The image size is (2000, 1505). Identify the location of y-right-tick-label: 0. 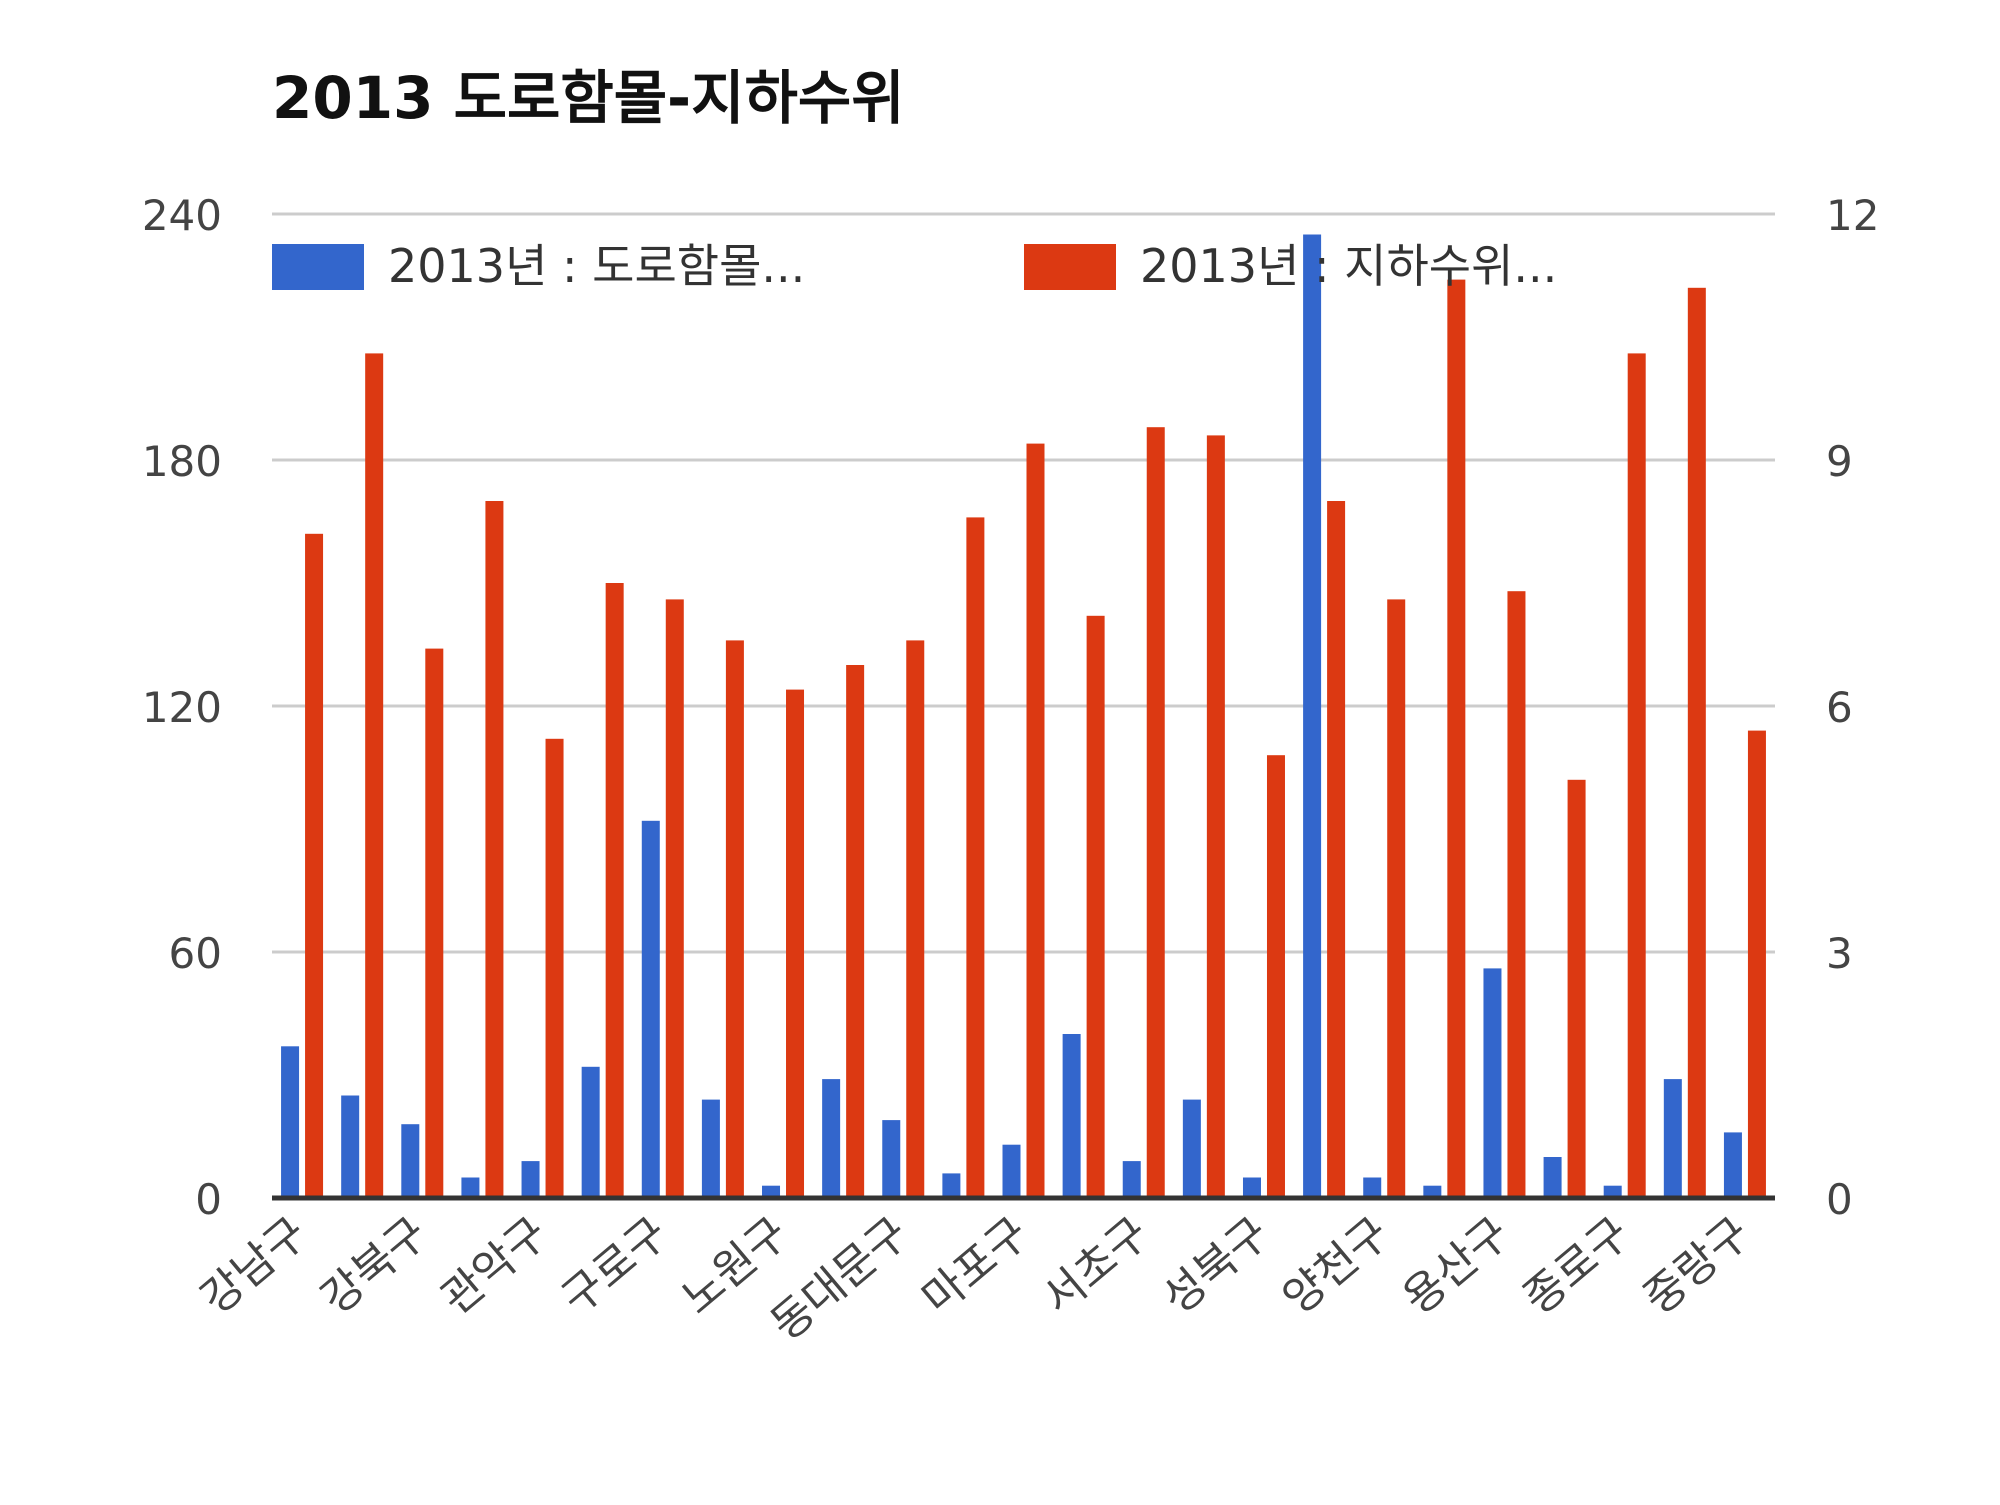
(1839, 1199).